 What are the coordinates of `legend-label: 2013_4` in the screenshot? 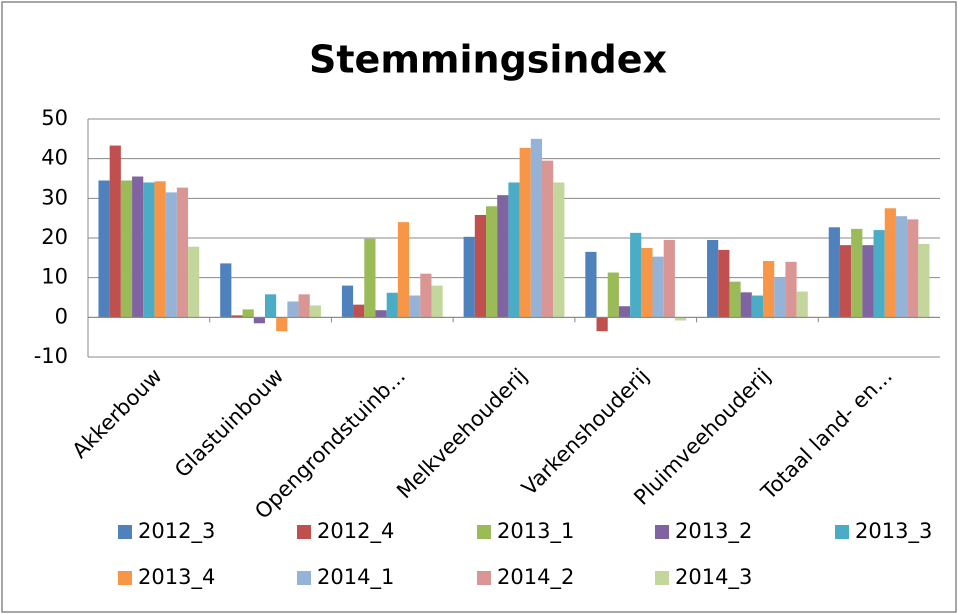 It's located at (176, 577).